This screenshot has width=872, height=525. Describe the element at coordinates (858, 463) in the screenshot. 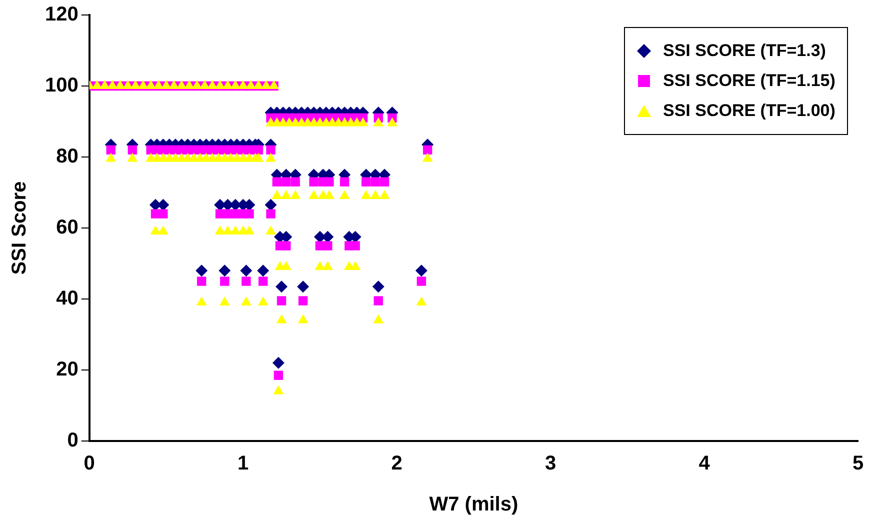

I see `x-tick-label: 5` at that location.